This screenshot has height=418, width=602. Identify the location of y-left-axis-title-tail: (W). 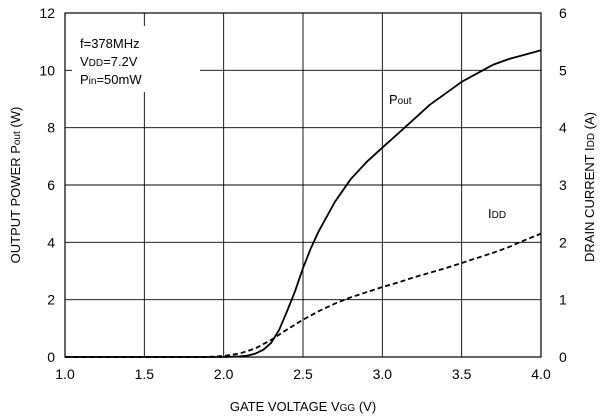
(15, 119).